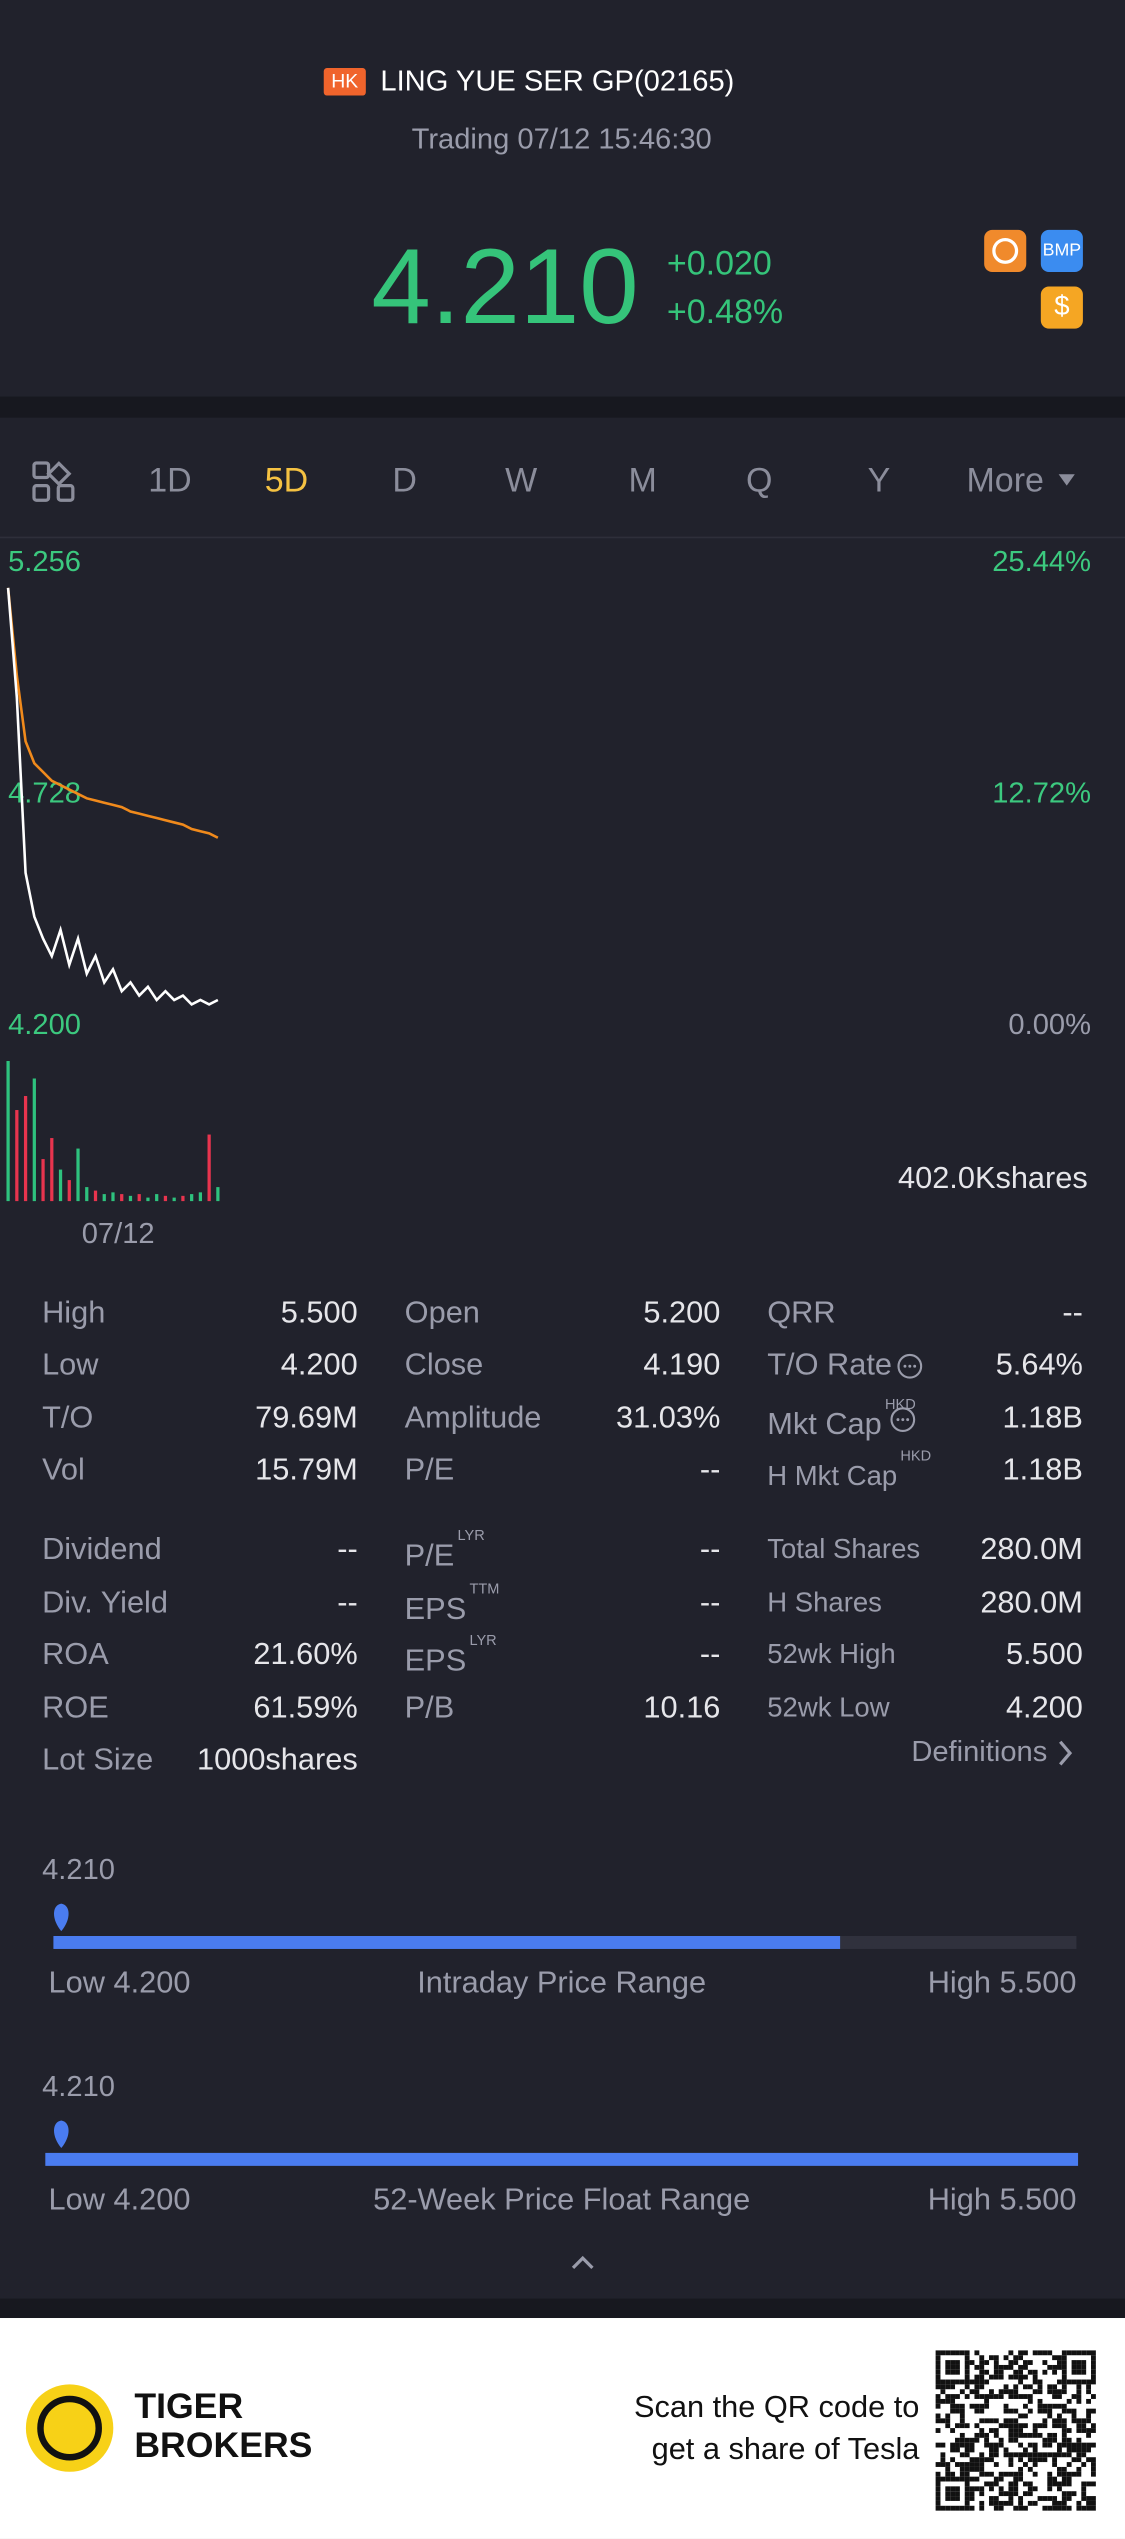  Describe the element at coordinates (776, 2406) in the screenshot. I see `cta-line: Scan the QR code to` at that location.